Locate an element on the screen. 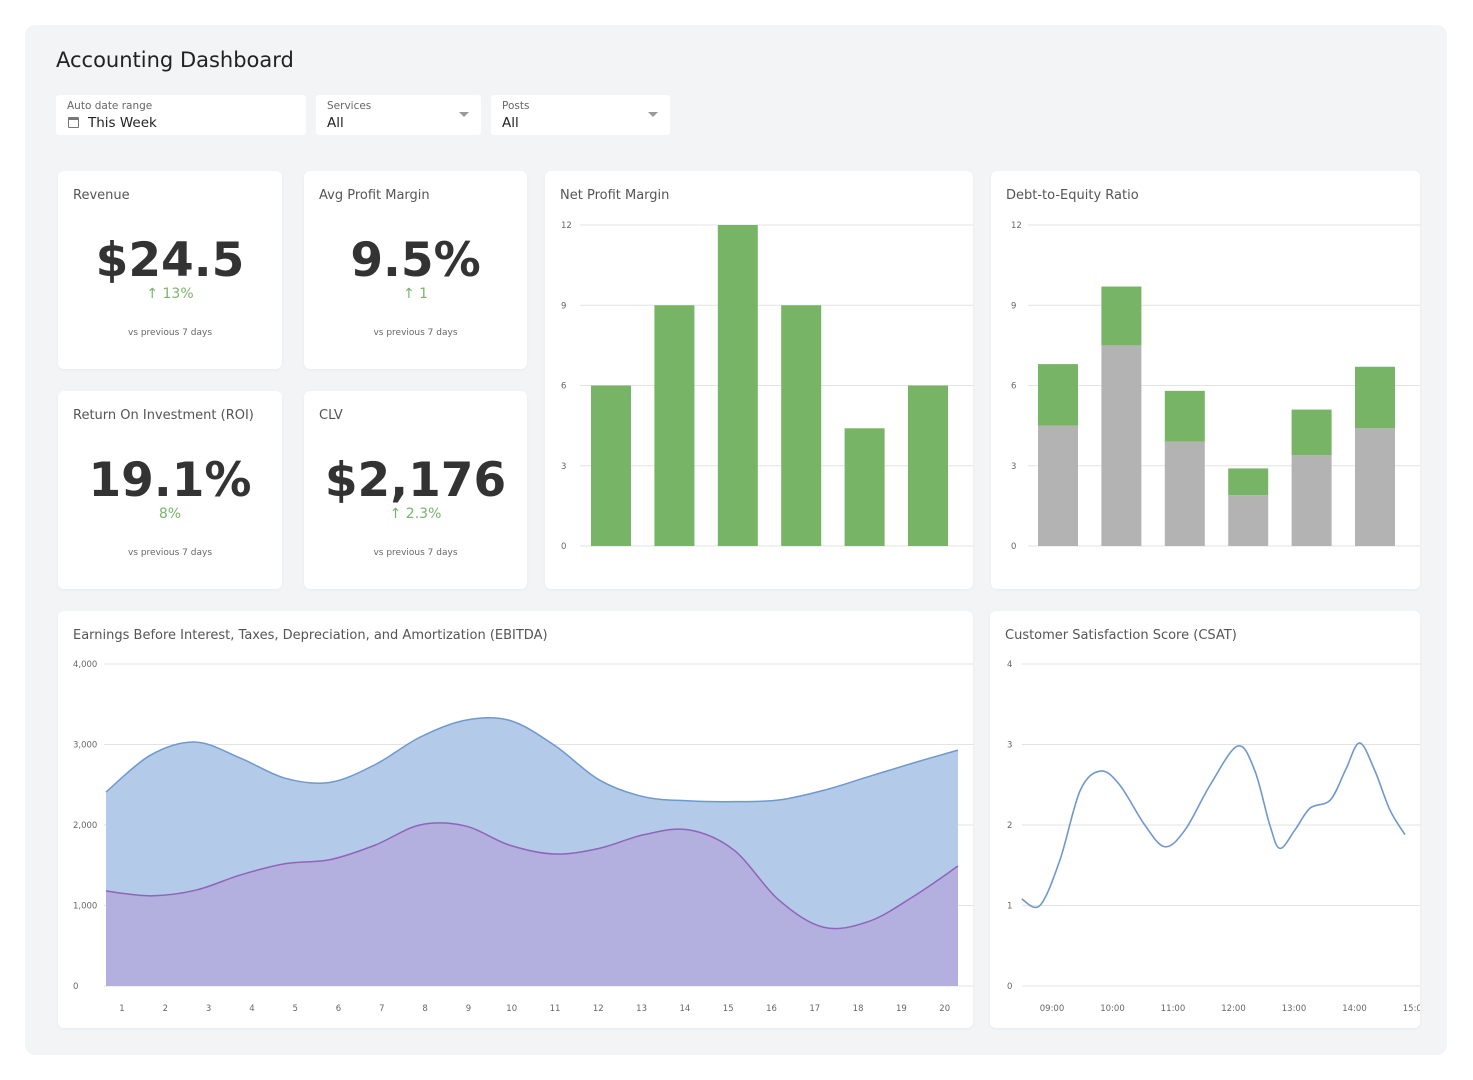 This screenshot has height=1080, width=1473. y-tick-label: 3 is located at coordinates (1013, 467).